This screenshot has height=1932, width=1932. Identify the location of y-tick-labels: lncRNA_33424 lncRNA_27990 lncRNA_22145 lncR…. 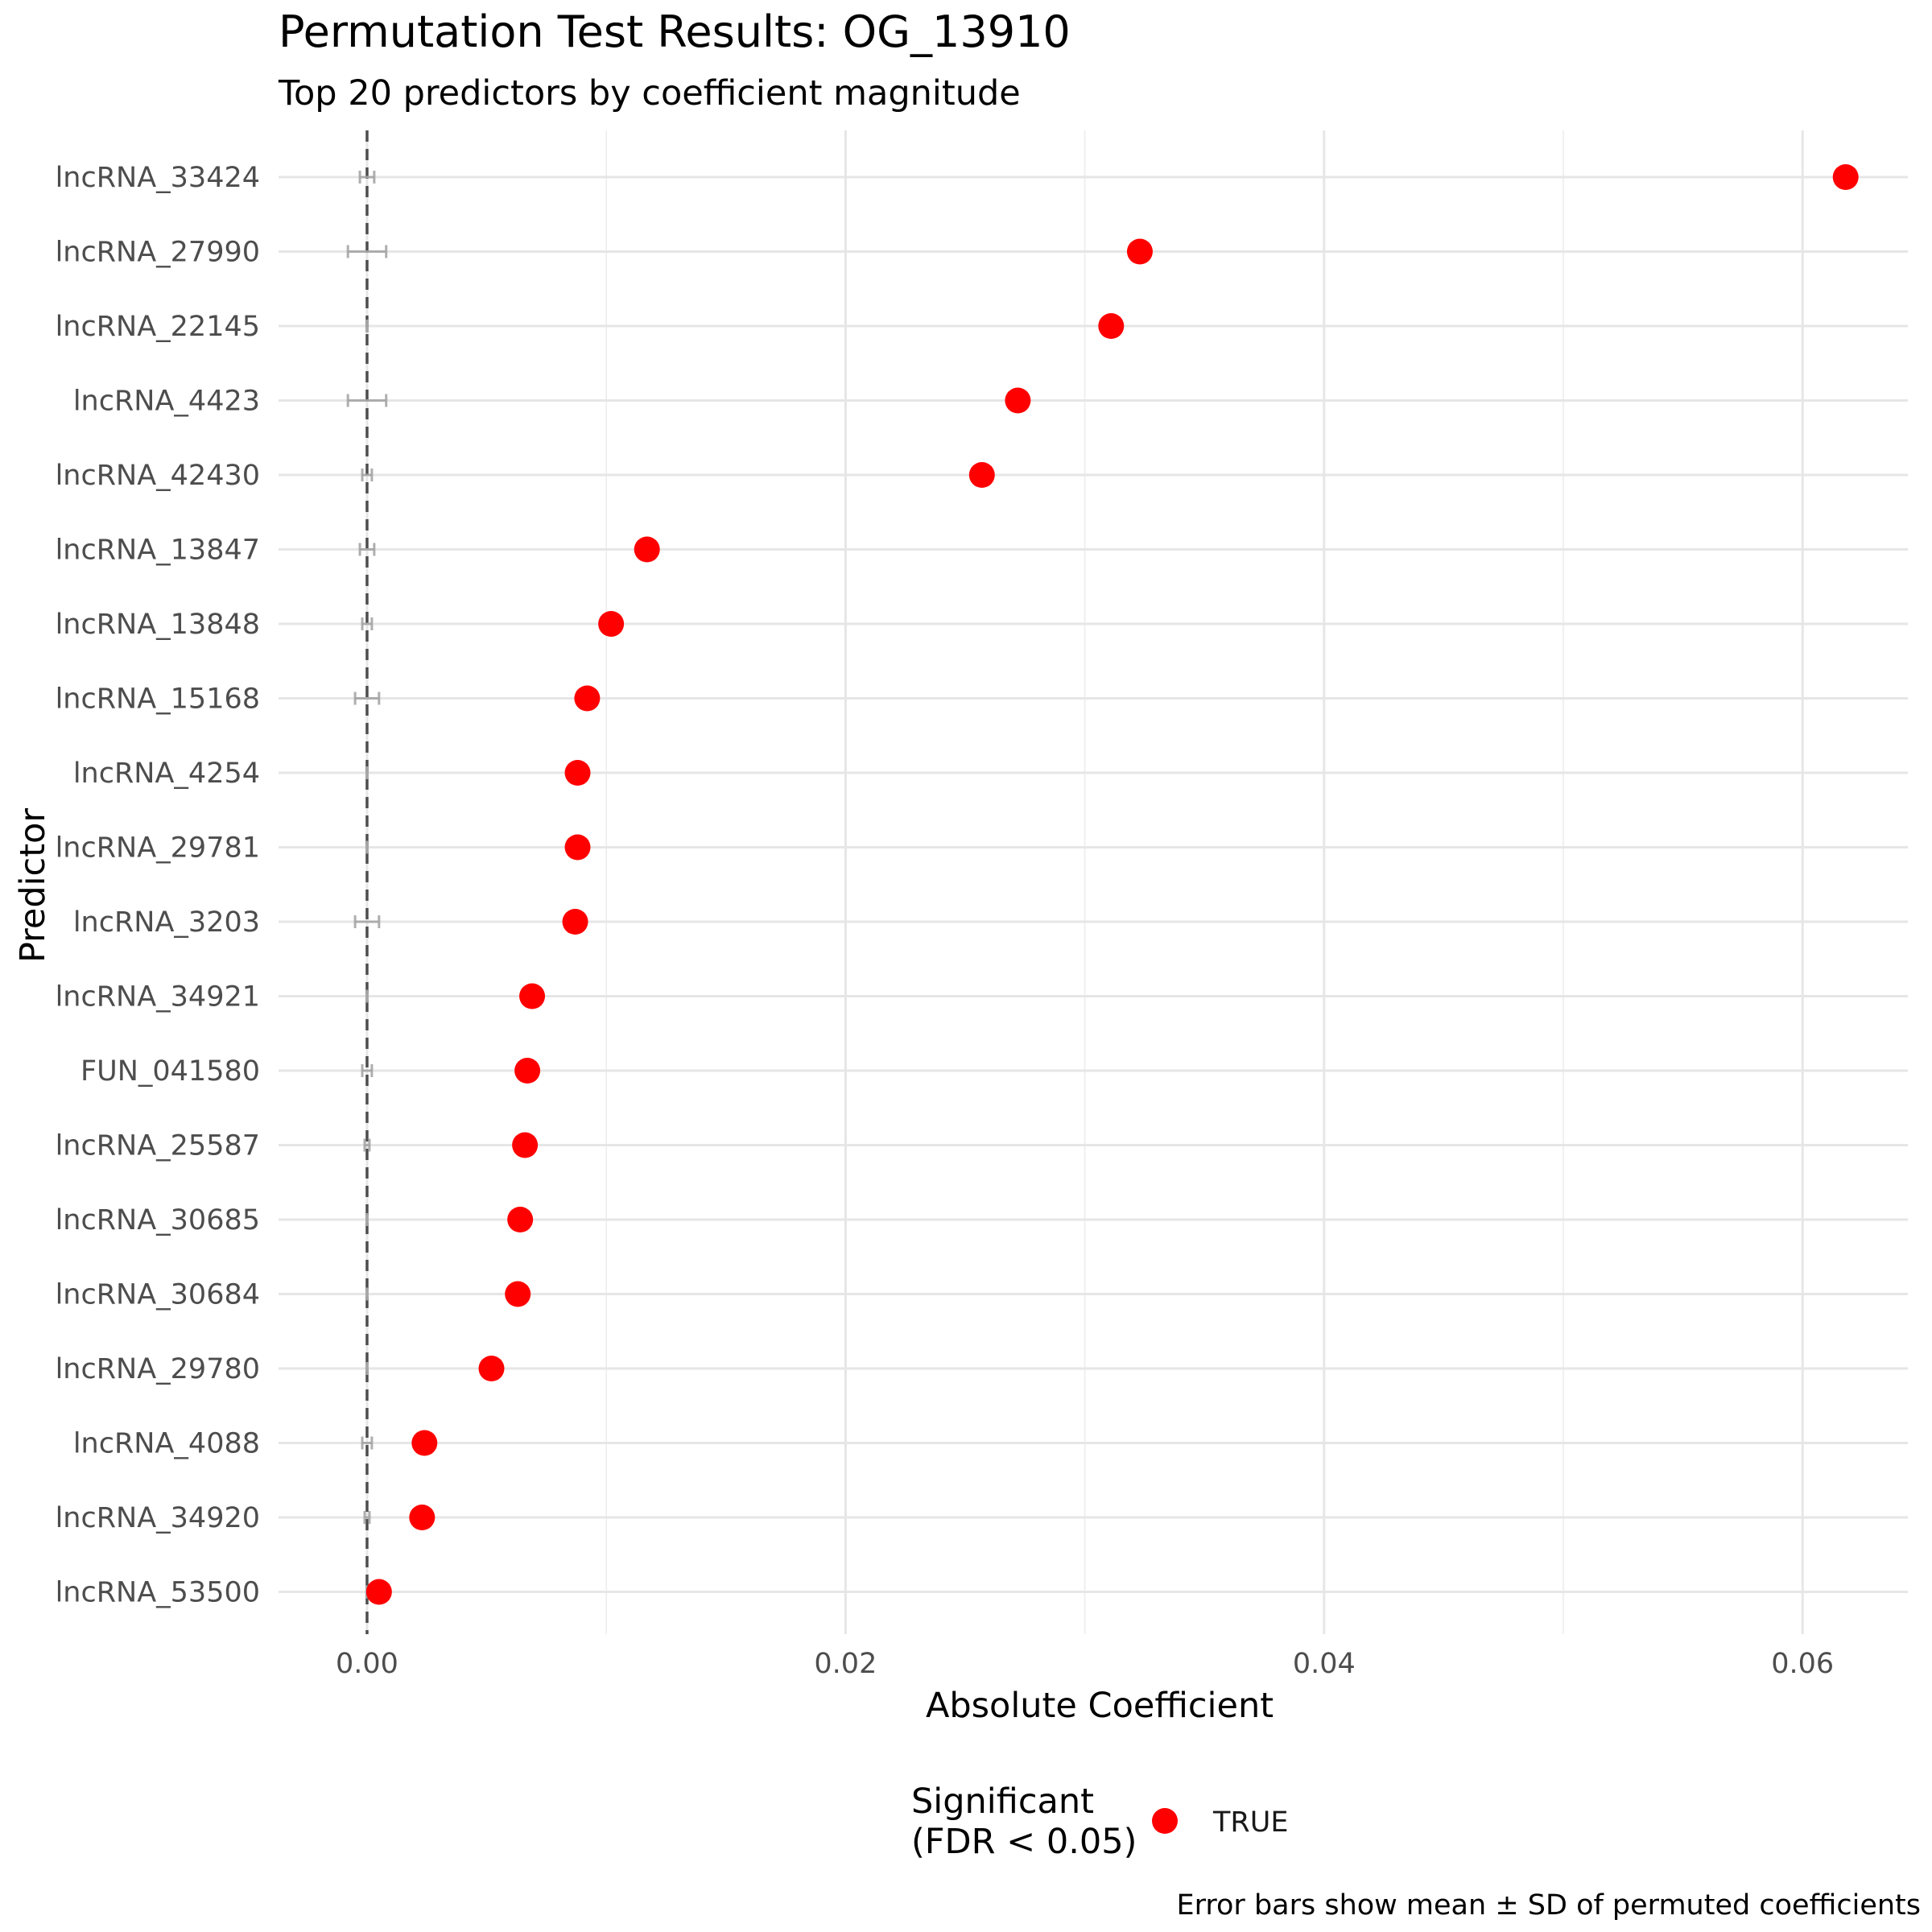
(158, 885).